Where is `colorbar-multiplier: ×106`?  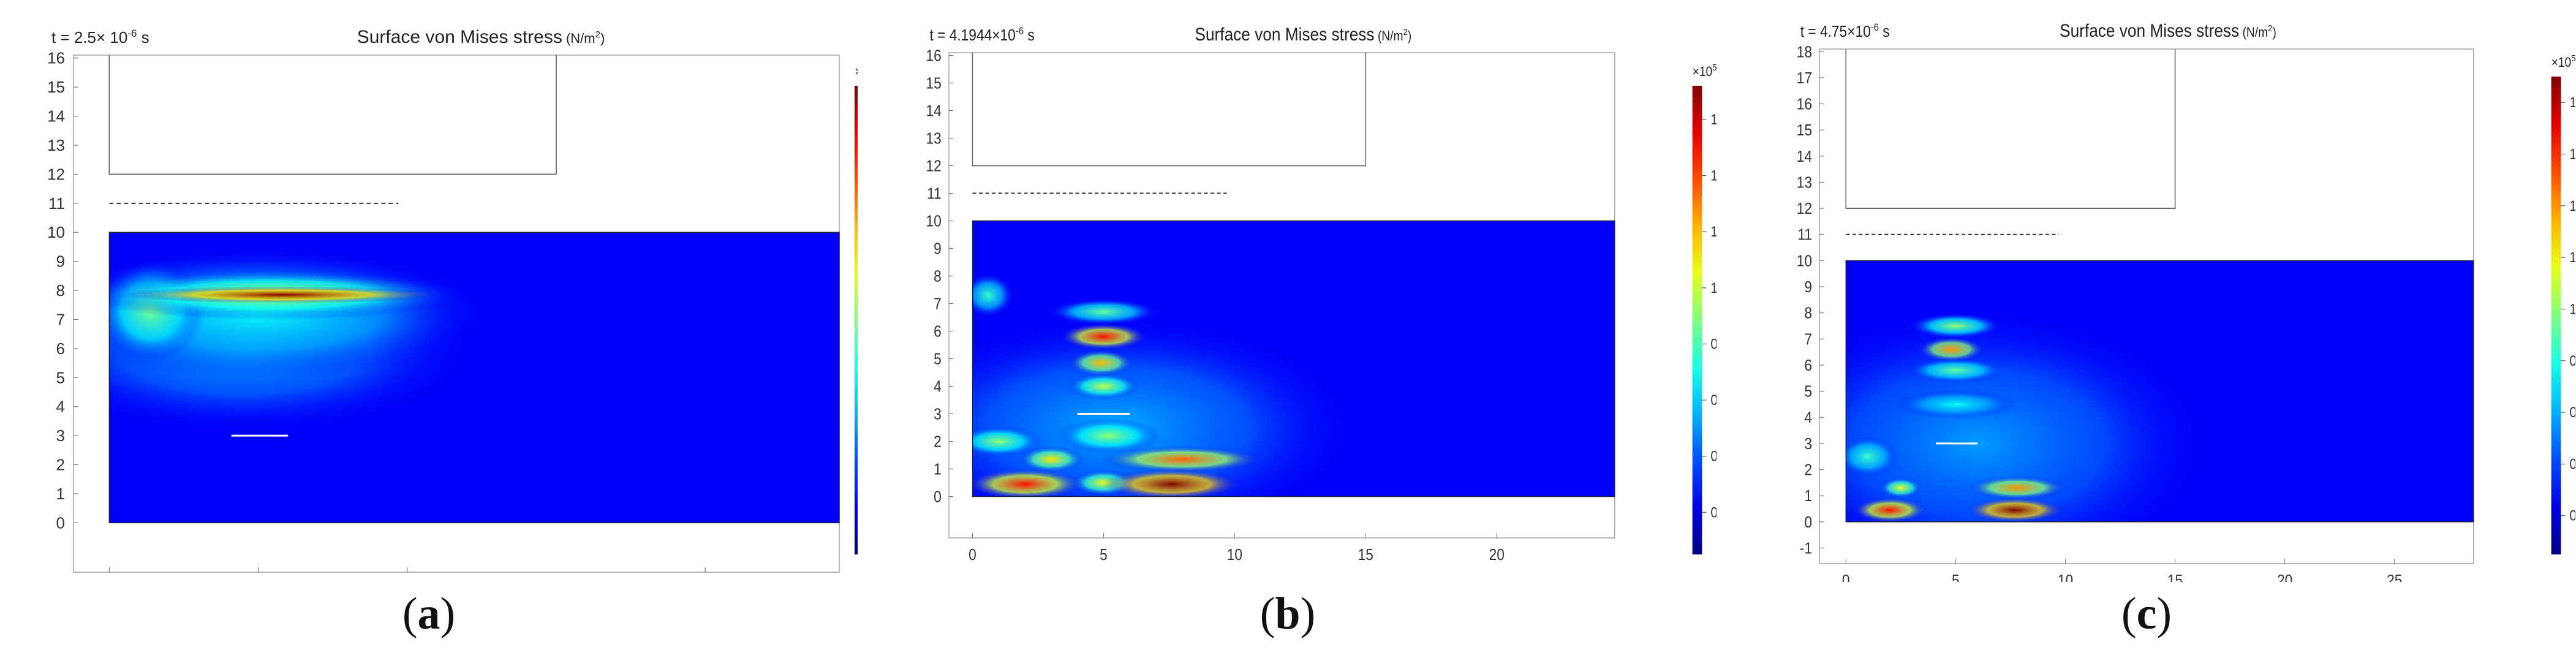 colorbar-multiplier: ×106 is located at coordinates (856, 70).